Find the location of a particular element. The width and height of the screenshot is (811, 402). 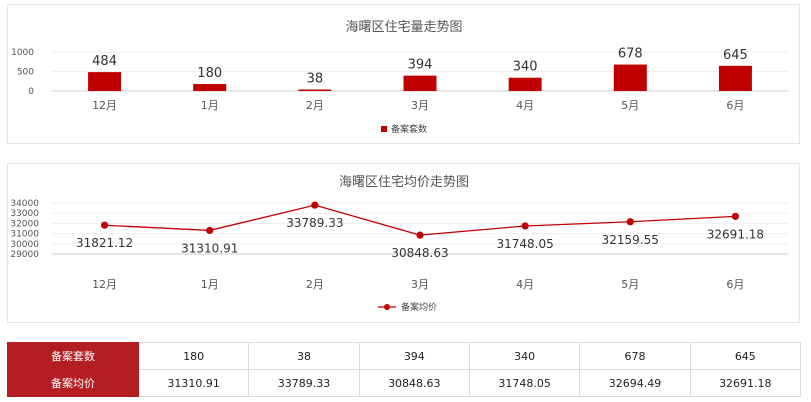

y-tick-label: 1000 is located at coordinates (22, 53).